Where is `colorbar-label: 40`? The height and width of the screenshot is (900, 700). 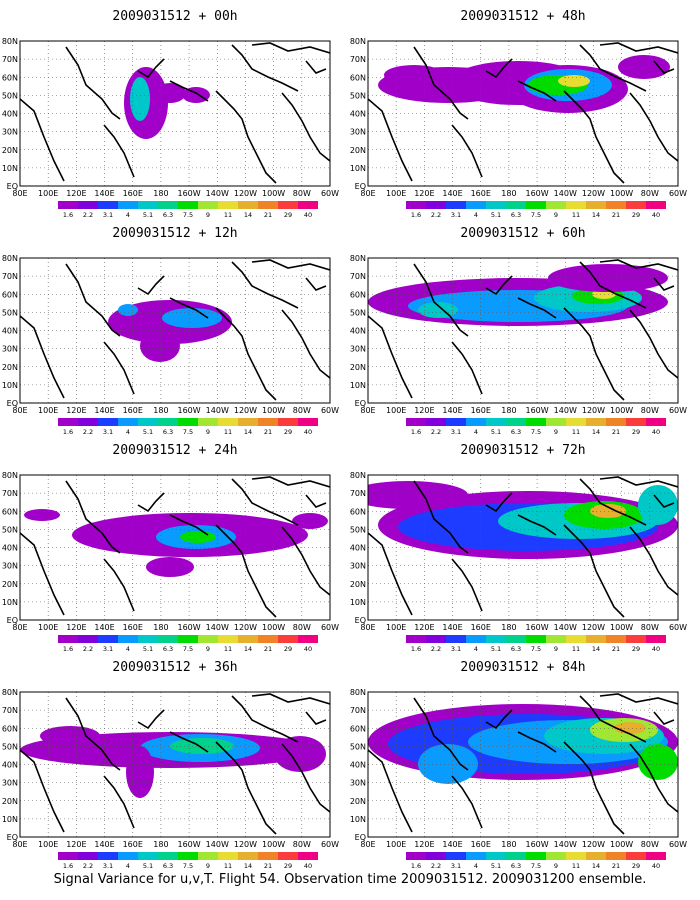 colorbar-label: 40 is located at coordinates (308, 866).